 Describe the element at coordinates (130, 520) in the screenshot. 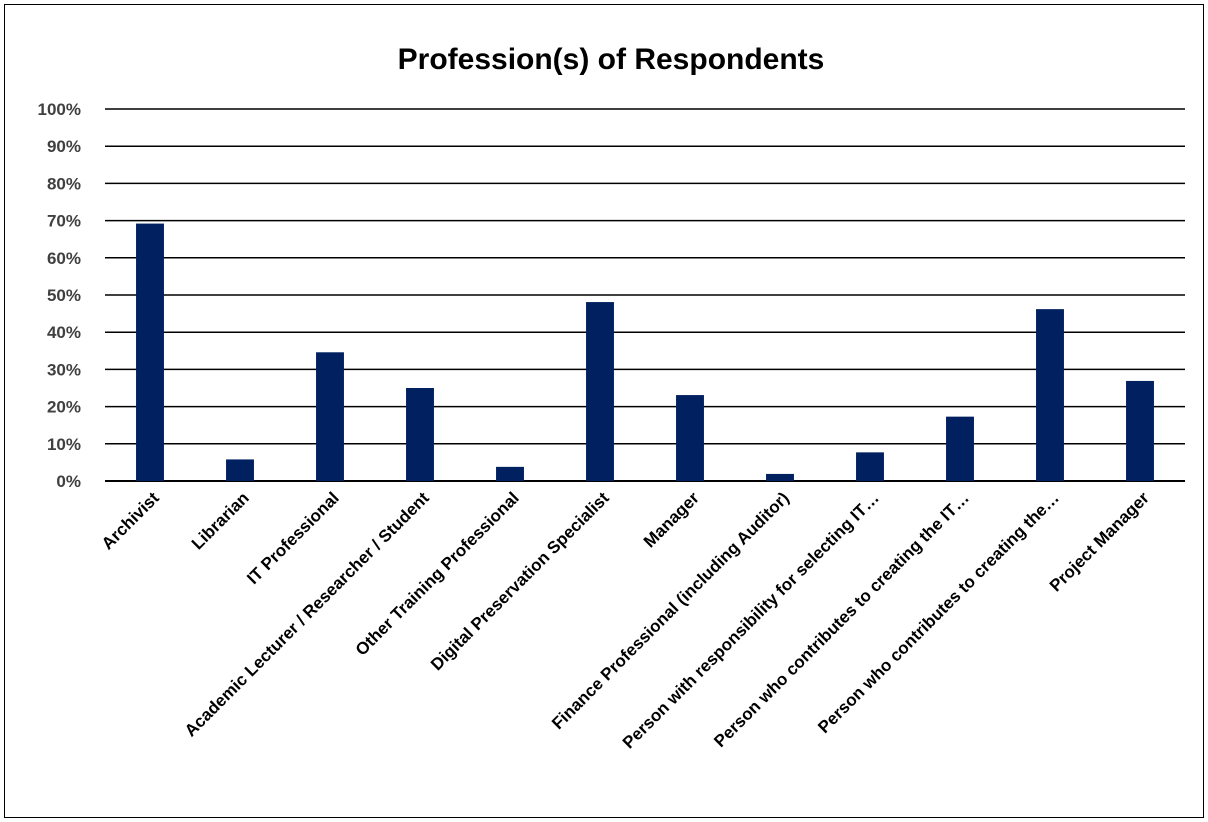

I see `x-category-label: Archivist` at that location.